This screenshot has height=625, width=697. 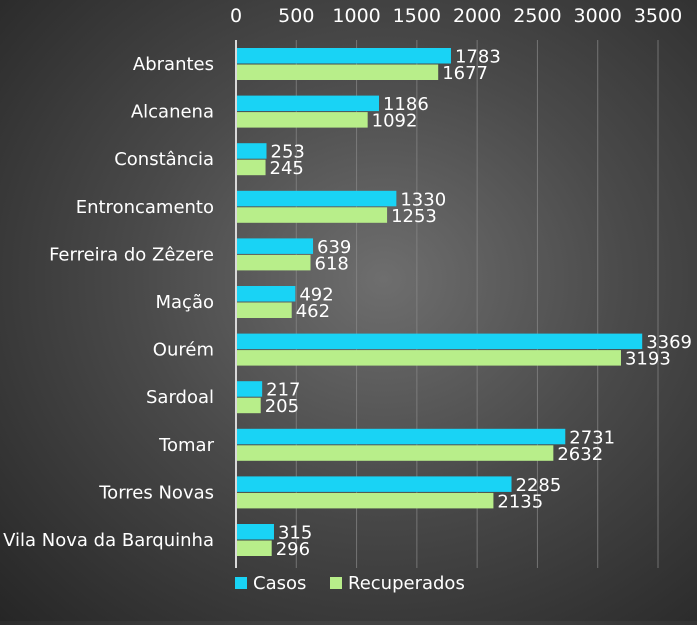 I want to click on category-label: Ourém, so click(x=183, y=350).